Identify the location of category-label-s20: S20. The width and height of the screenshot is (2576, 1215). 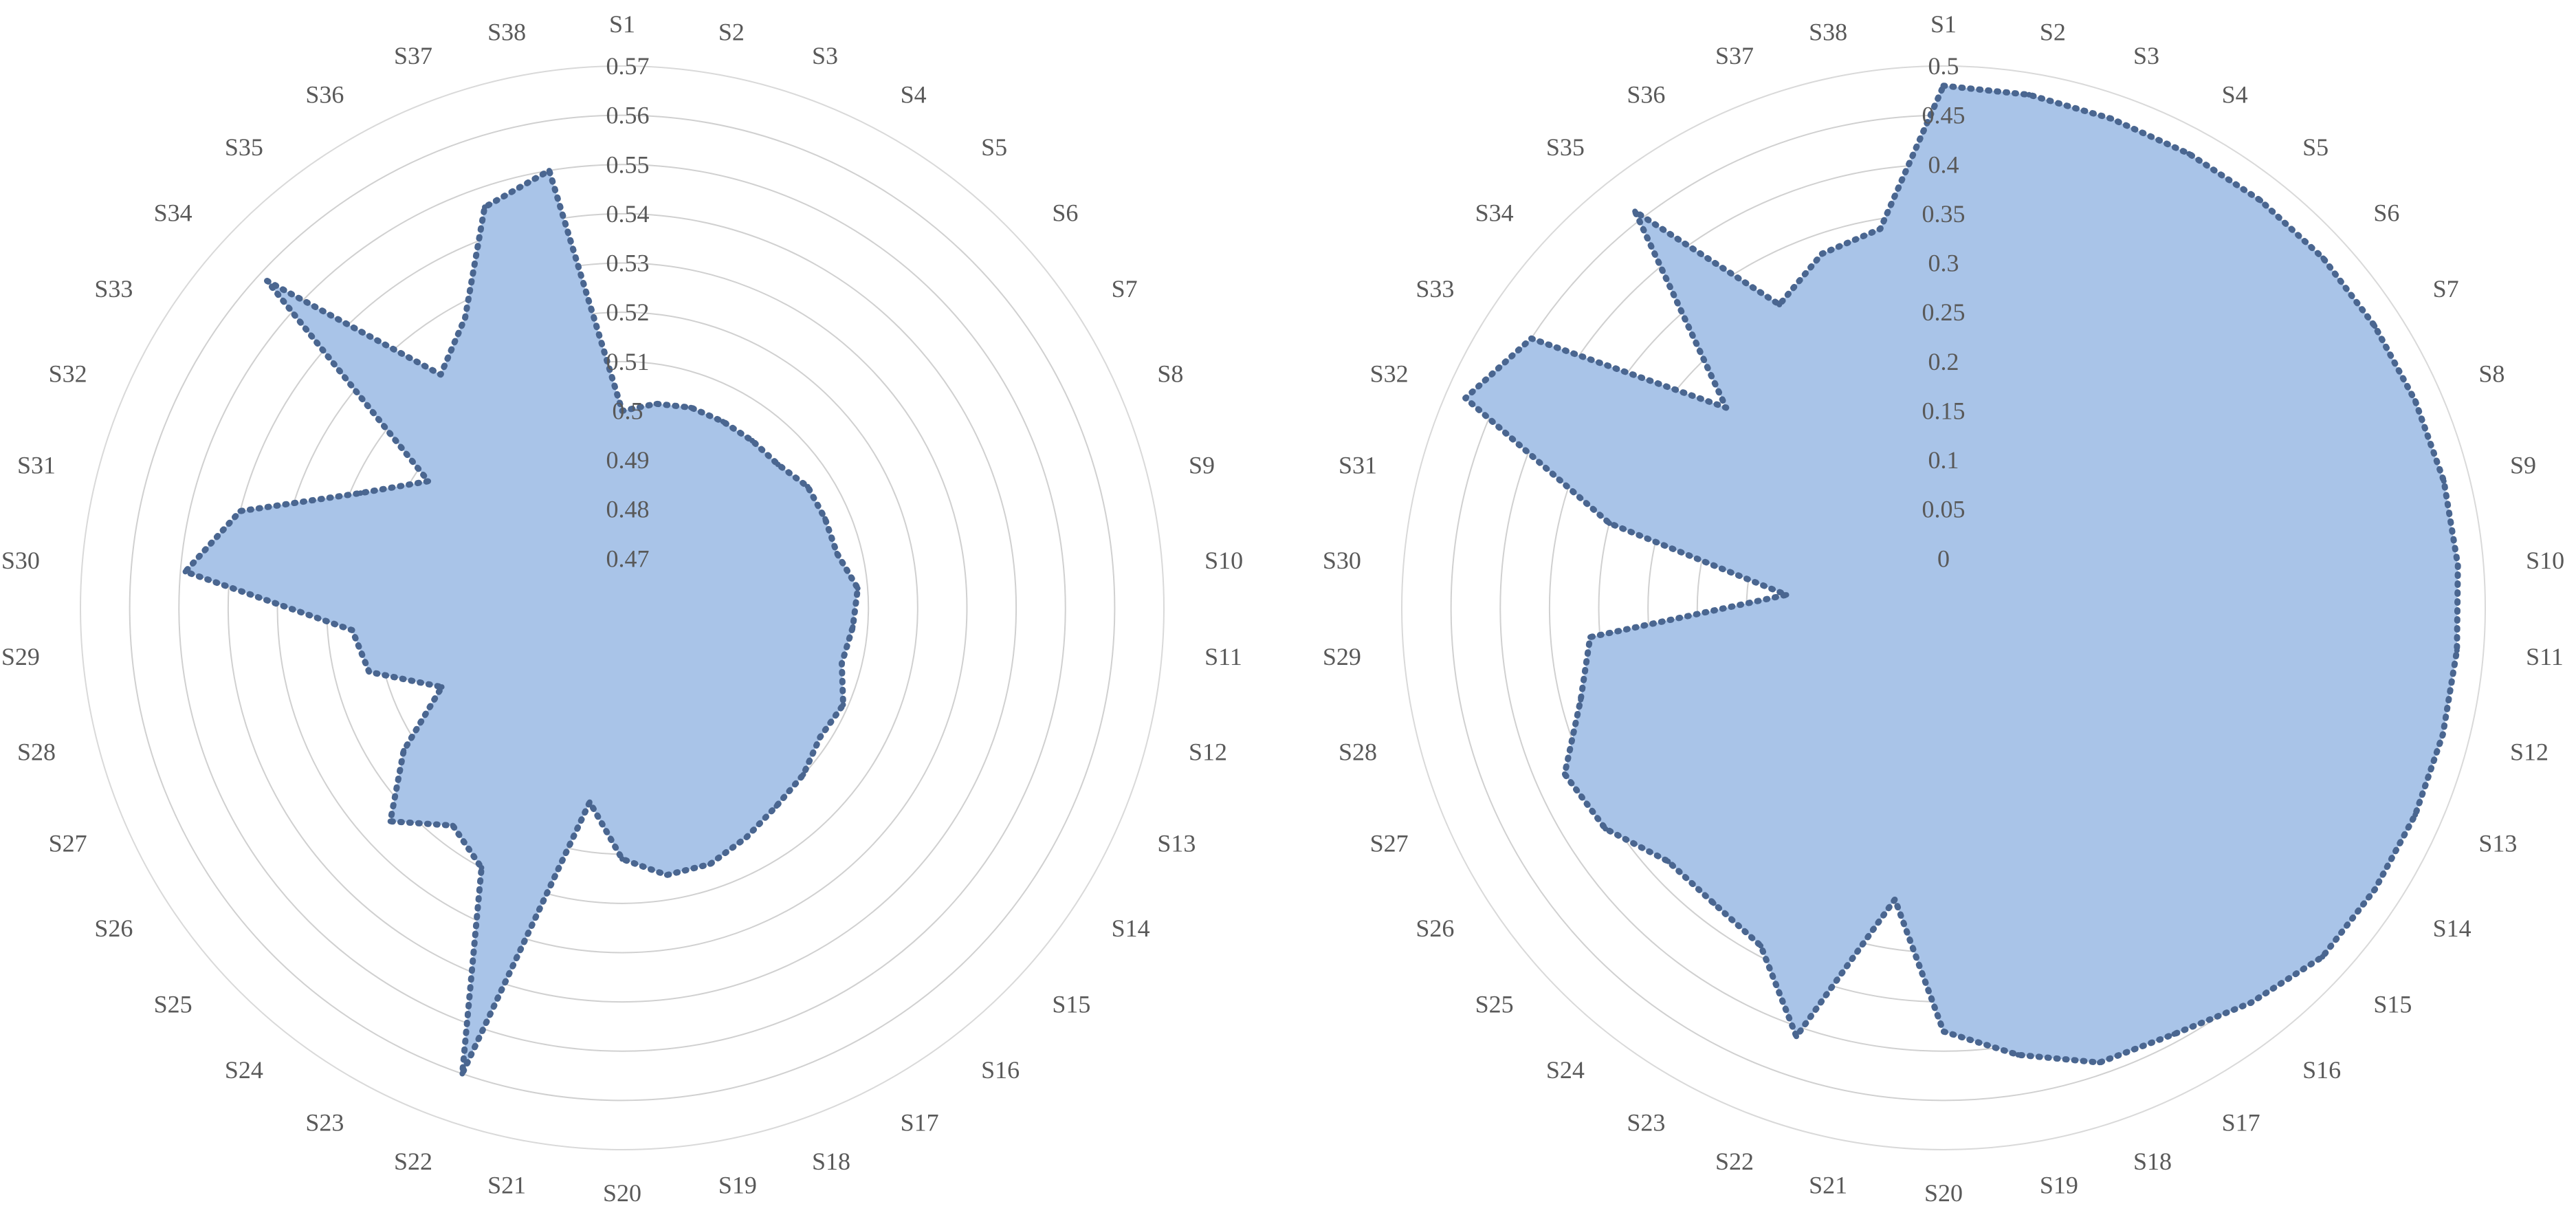
(1943, 1193).